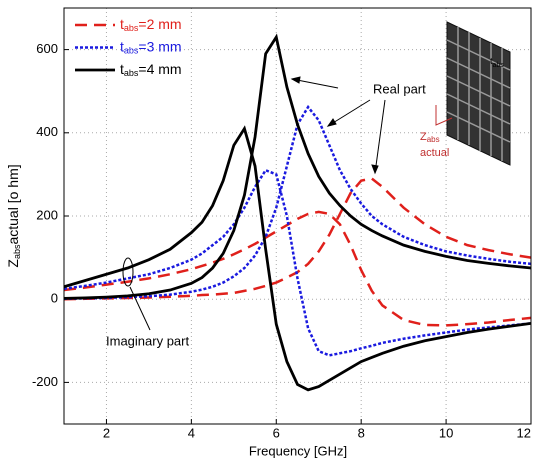  What do you see at coordinates (54, 298) in the screenshot?
I see `y-tick-label: 0` at bounding box center [54, 298].